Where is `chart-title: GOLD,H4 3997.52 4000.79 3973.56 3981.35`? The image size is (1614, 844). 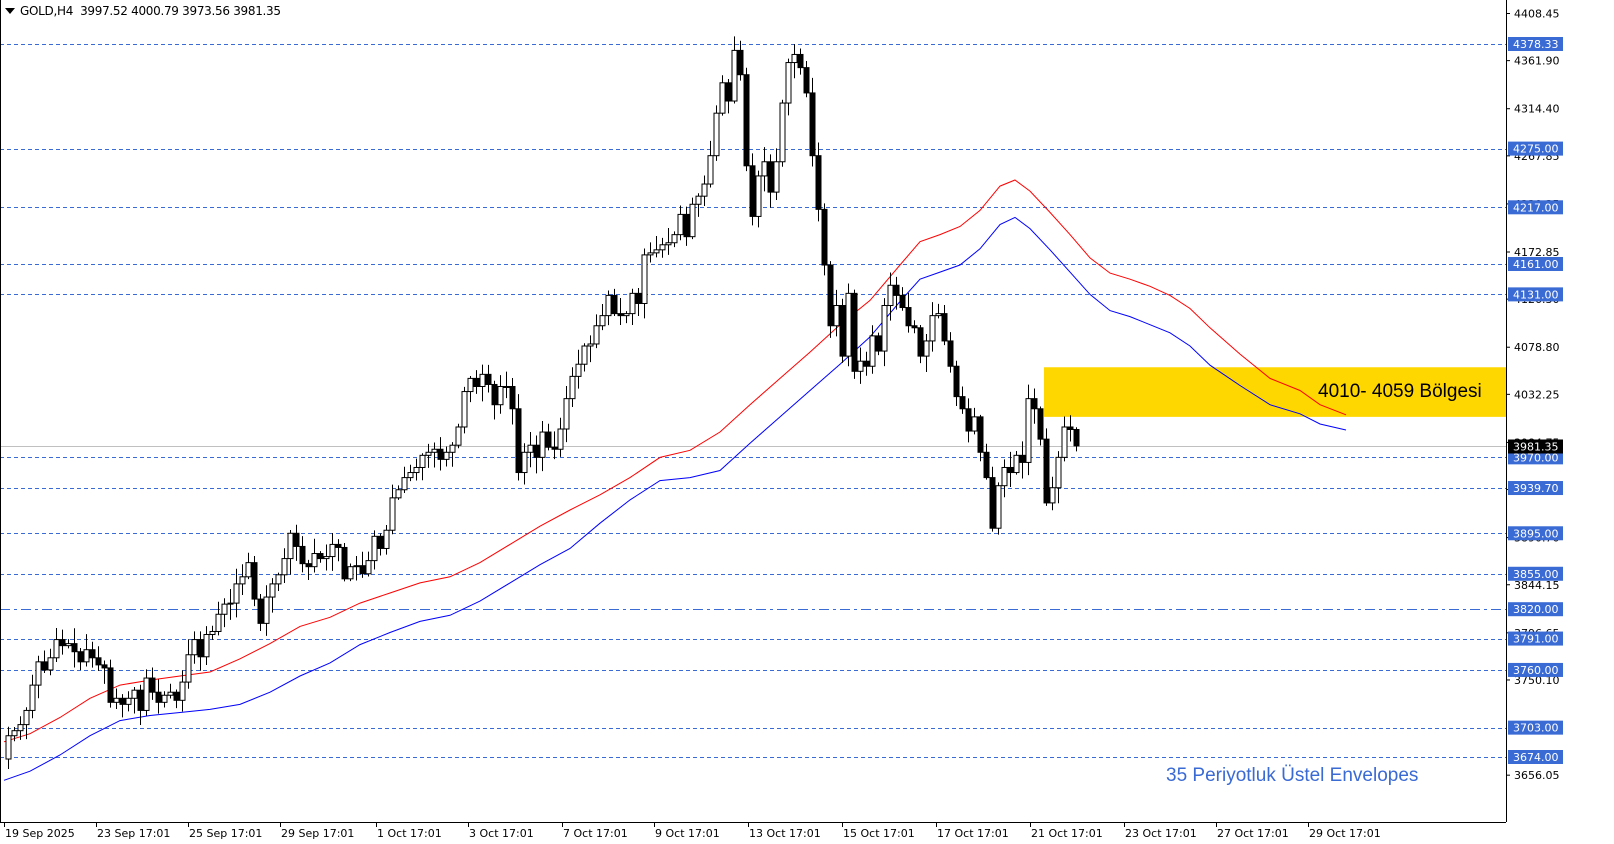 chart-title: GOLD,H4 3997.52 4000.79 3973.56 3981.35 is located at coordinates (143, 11).